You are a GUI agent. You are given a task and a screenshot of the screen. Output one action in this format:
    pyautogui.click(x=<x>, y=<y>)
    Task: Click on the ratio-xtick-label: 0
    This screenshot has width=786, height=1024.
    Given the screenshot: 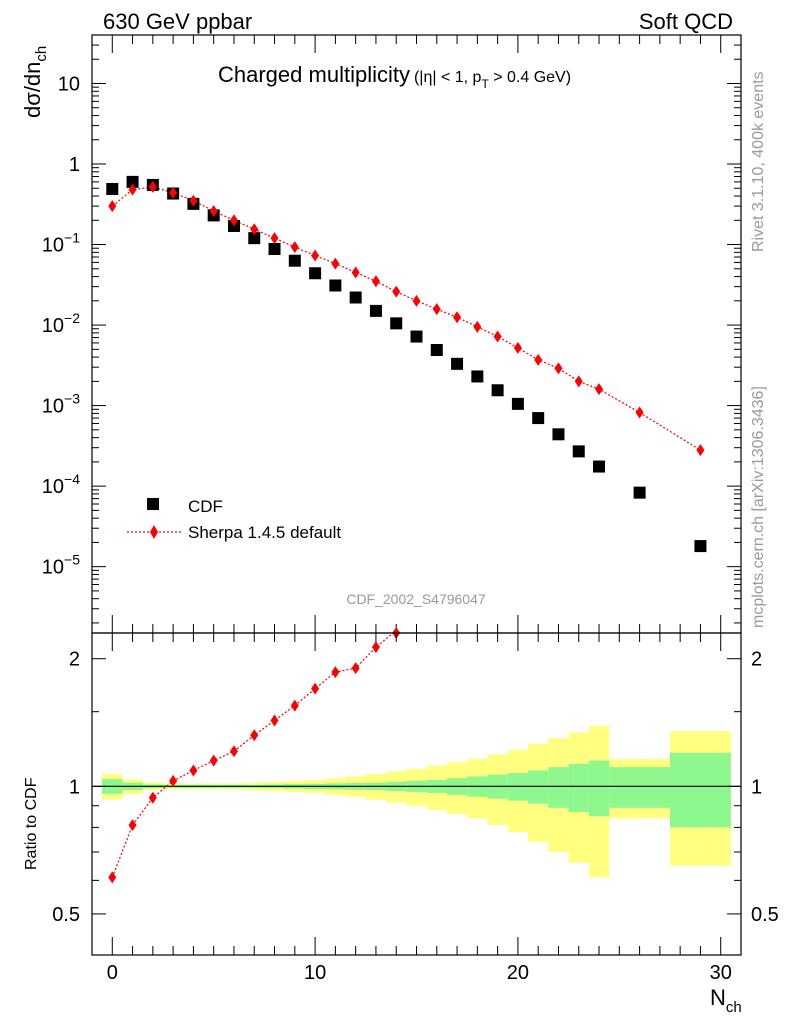 What is the action you would take?
    pyautogui.click(x=112, y=973)
    